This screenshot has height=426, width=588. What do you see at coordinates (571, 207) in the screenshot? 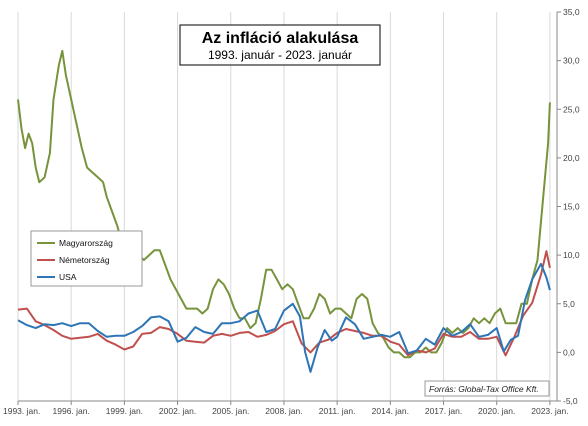
I see `y-tick-label: 15,0` at bounding box center [571, 207].